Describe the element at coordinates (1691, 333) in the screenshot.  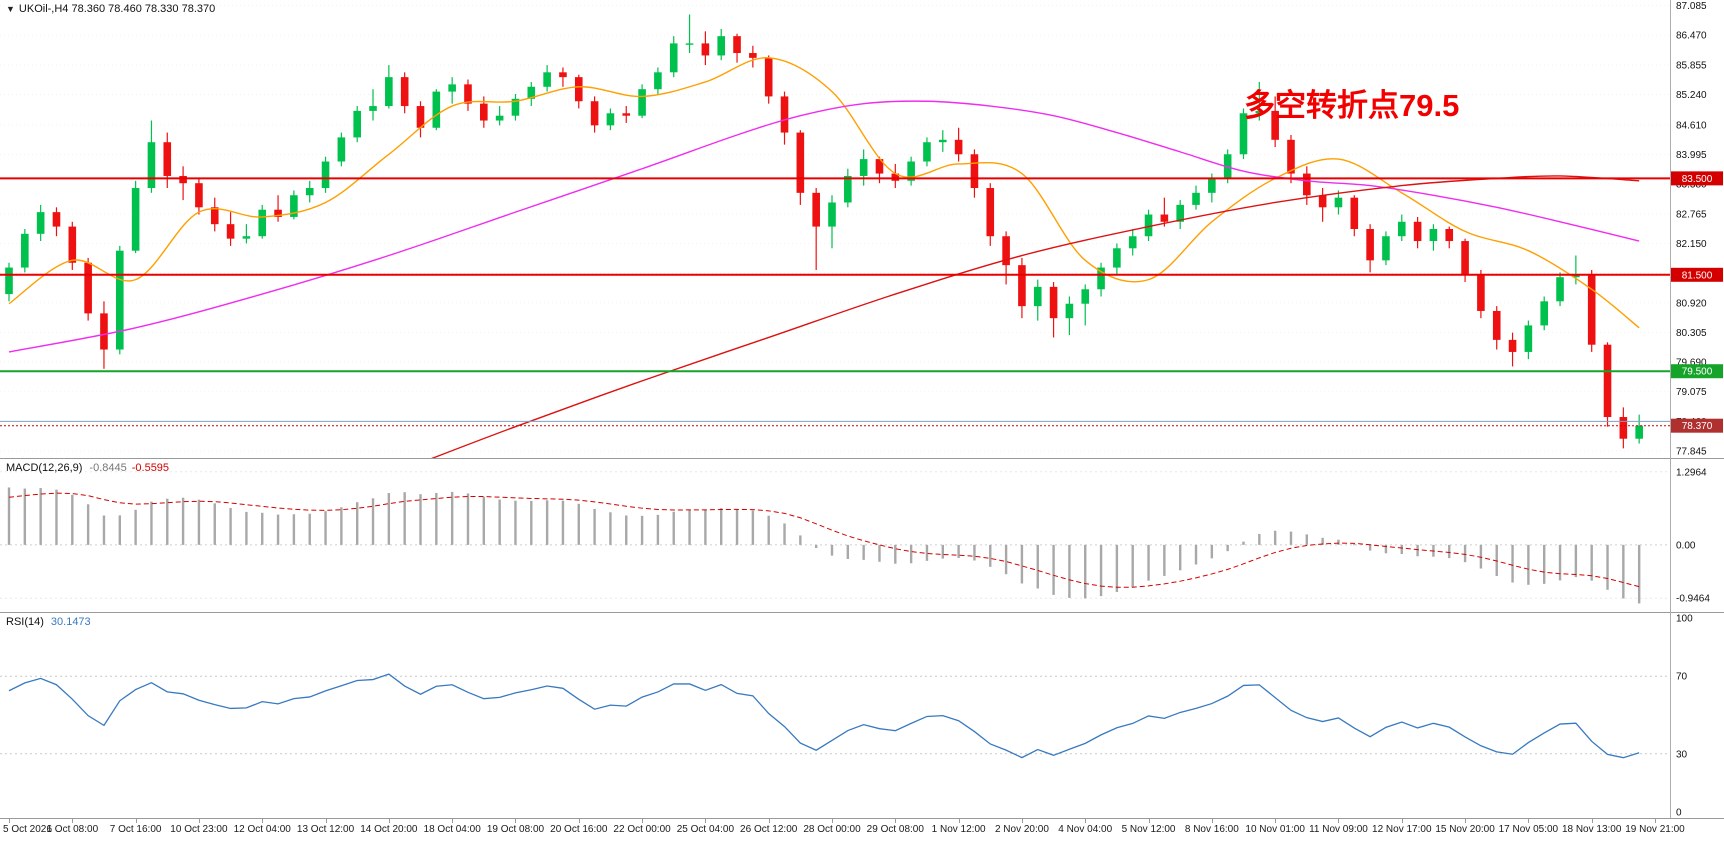
I see `svg-text: 80.305` at that location.